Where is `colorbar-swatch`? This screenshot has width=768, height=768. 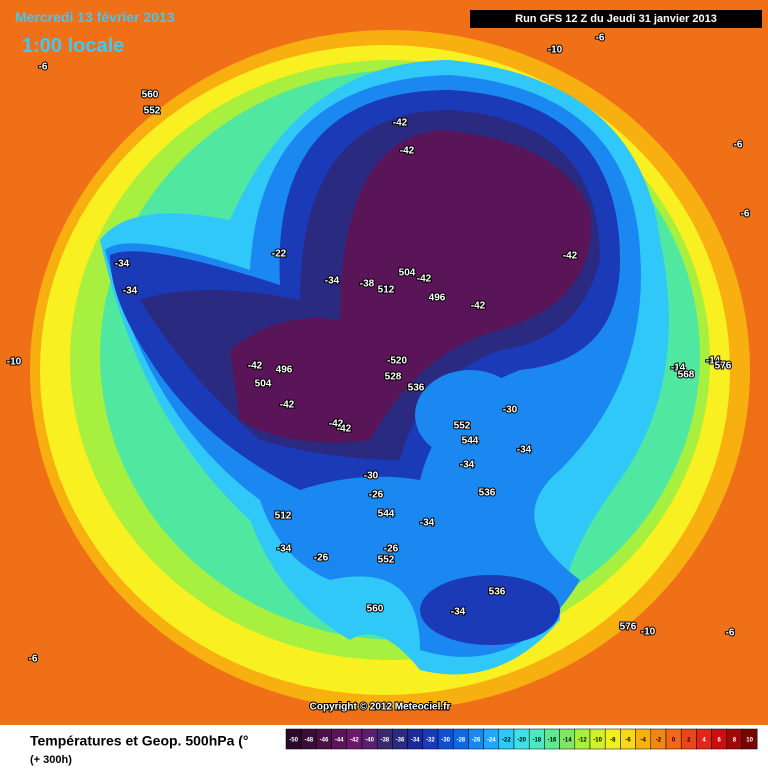 colorbar-swatch is located at coordinates (749, 739).